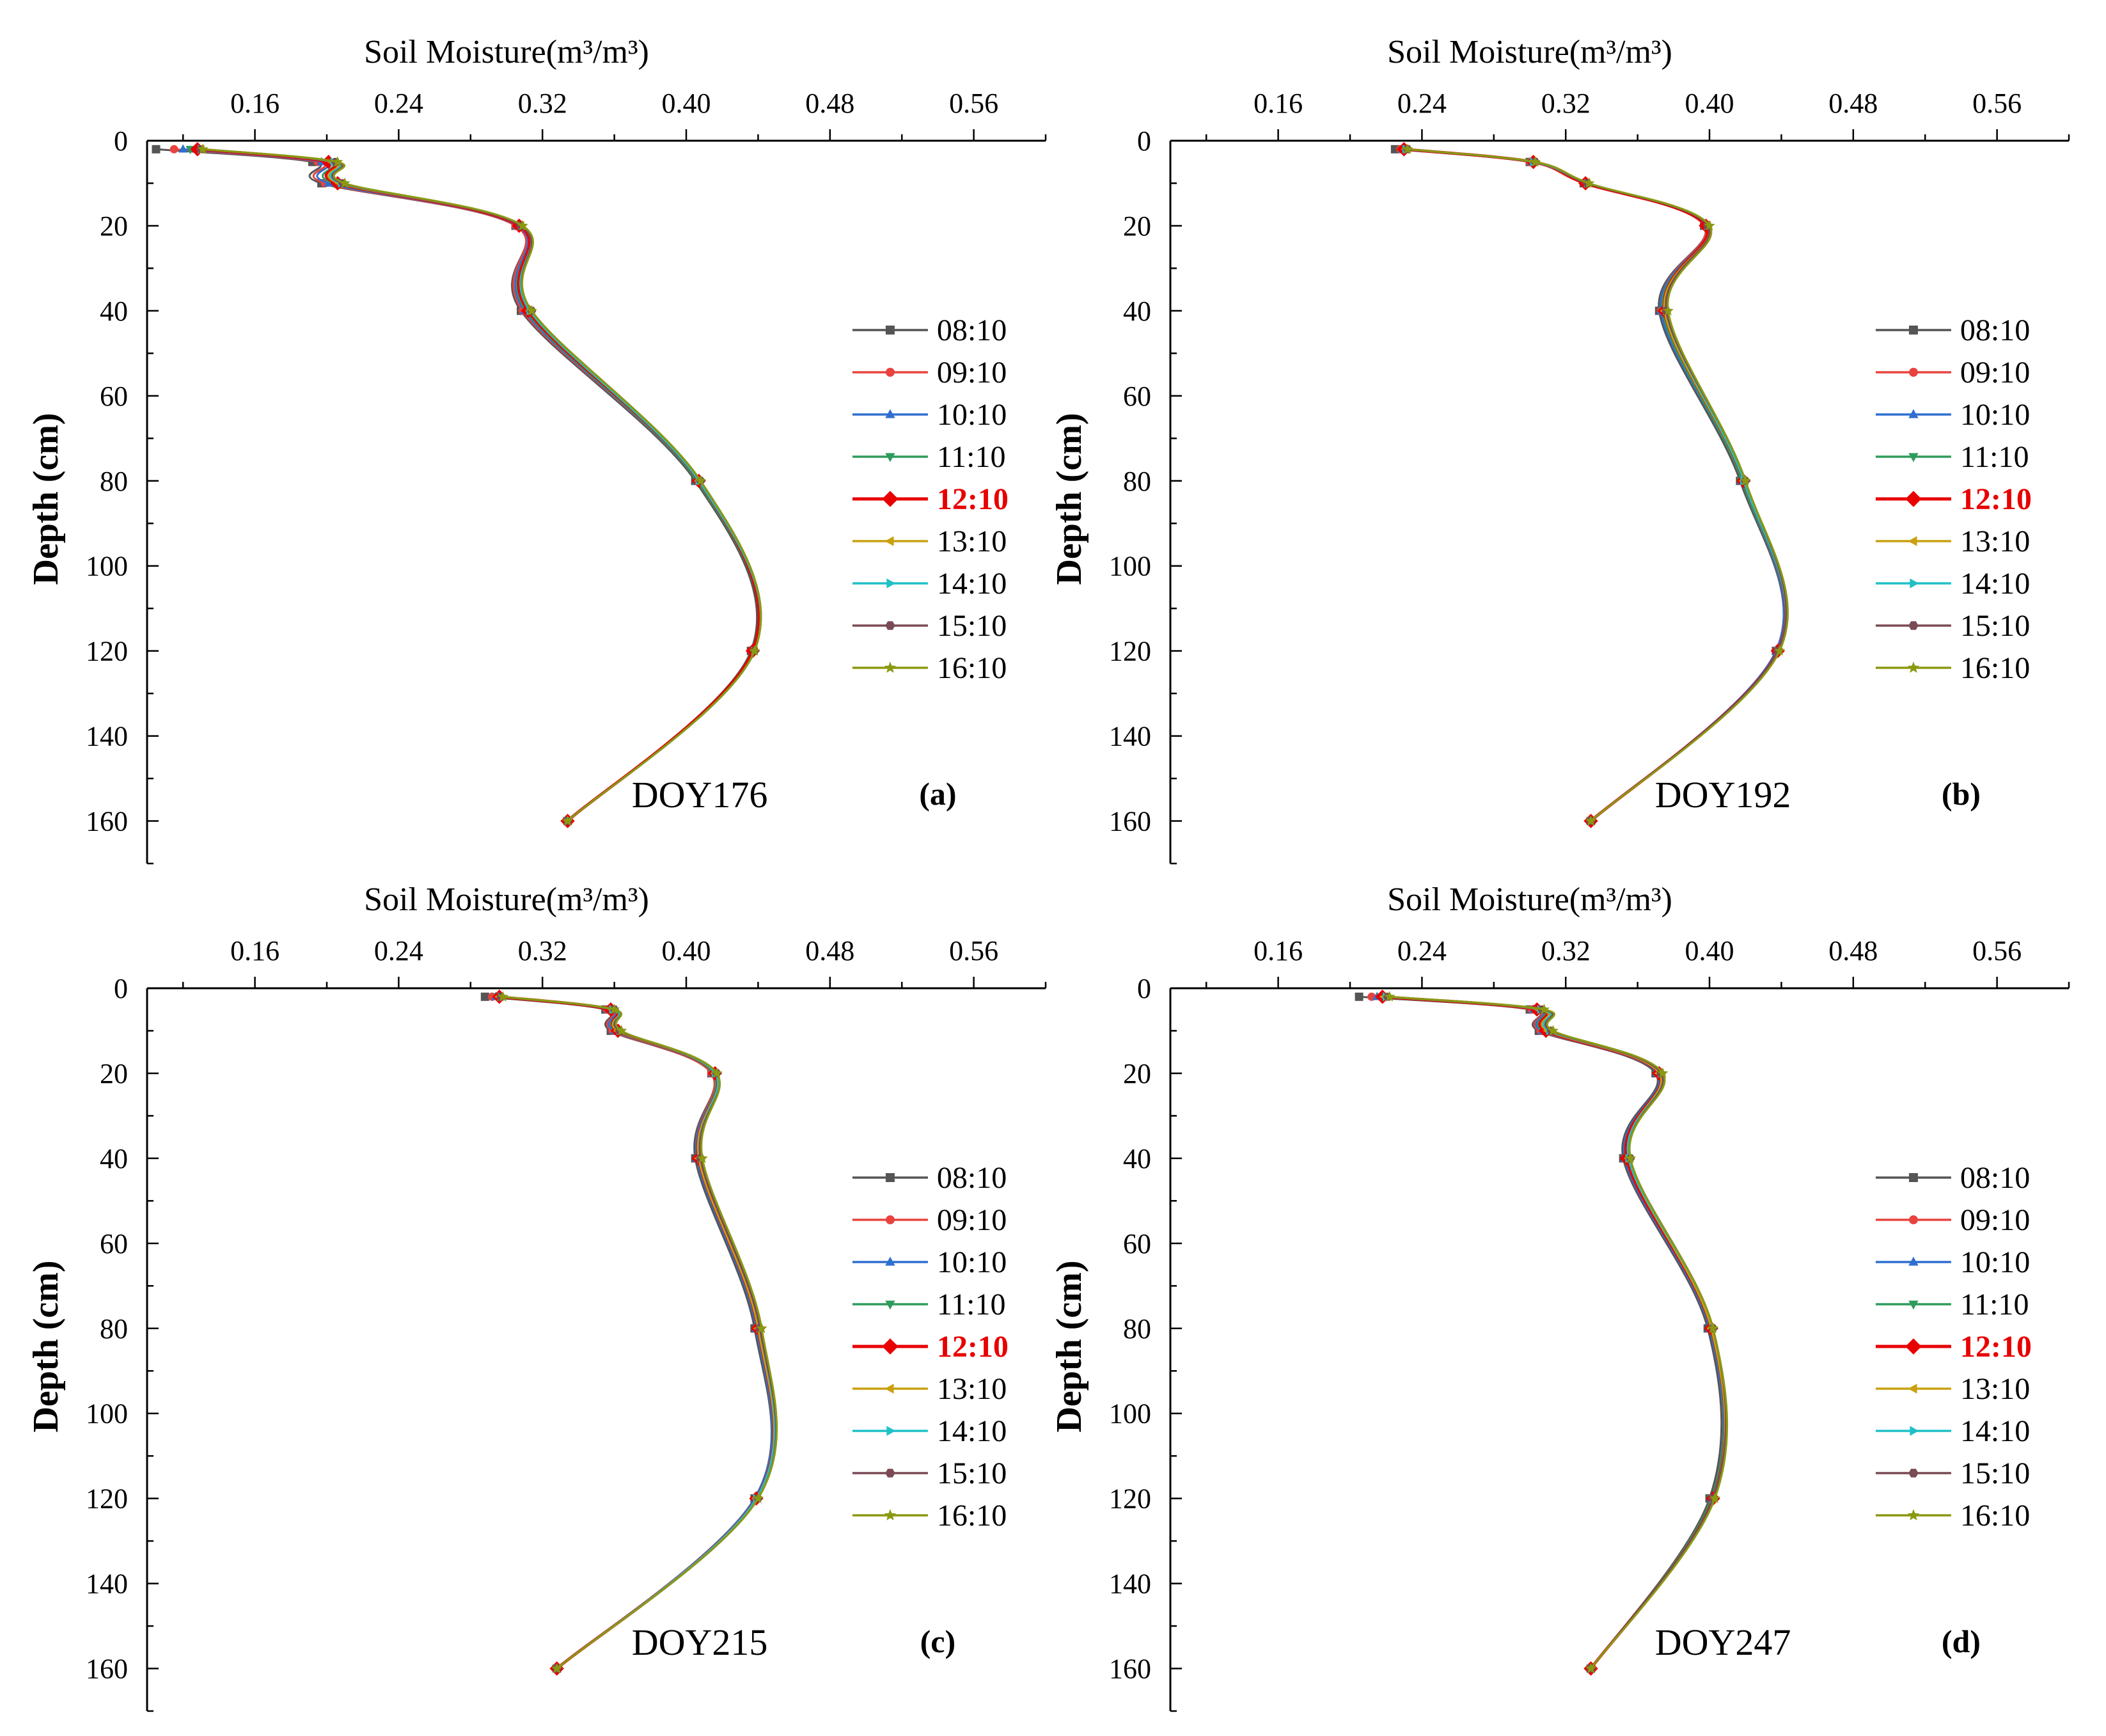 The image size is (2106, 1736). Describe the element at coordinates (1422, 951) in the screenshot. I see `x-tick-label: 0.24` at that location.